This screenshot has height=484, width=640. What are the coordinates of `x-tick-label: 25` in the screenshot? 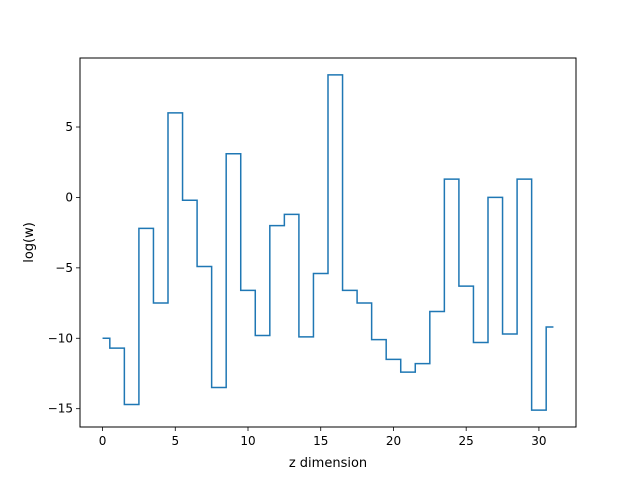 It's located at (466, 441).